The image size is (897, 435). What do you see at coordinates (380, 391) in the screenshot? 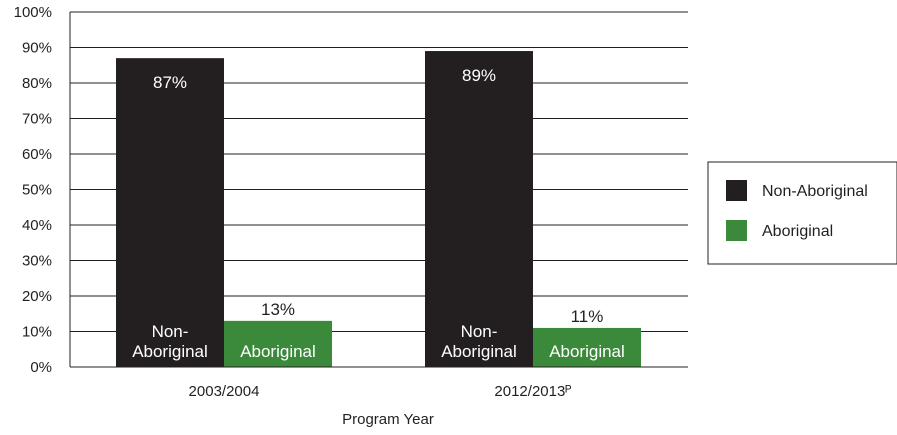
I see `x-axis-tick-labels: 2003/2004 2012/2013ᴾ` at bounding box center [380, 391].